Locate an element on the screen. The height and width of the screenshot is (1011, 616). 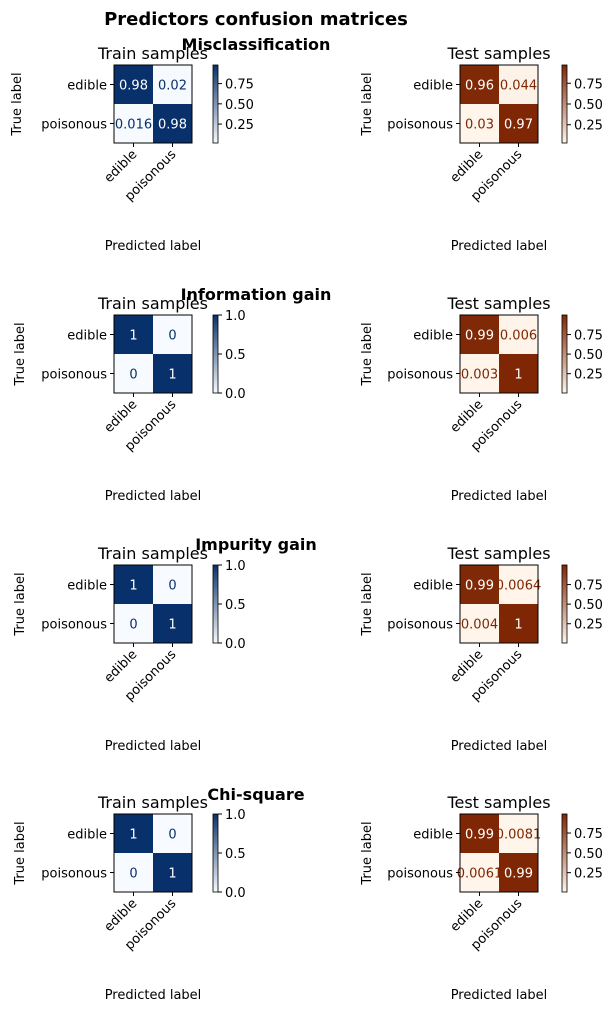
cell-value-label: 0.97 is located at coordinates (518, 125).